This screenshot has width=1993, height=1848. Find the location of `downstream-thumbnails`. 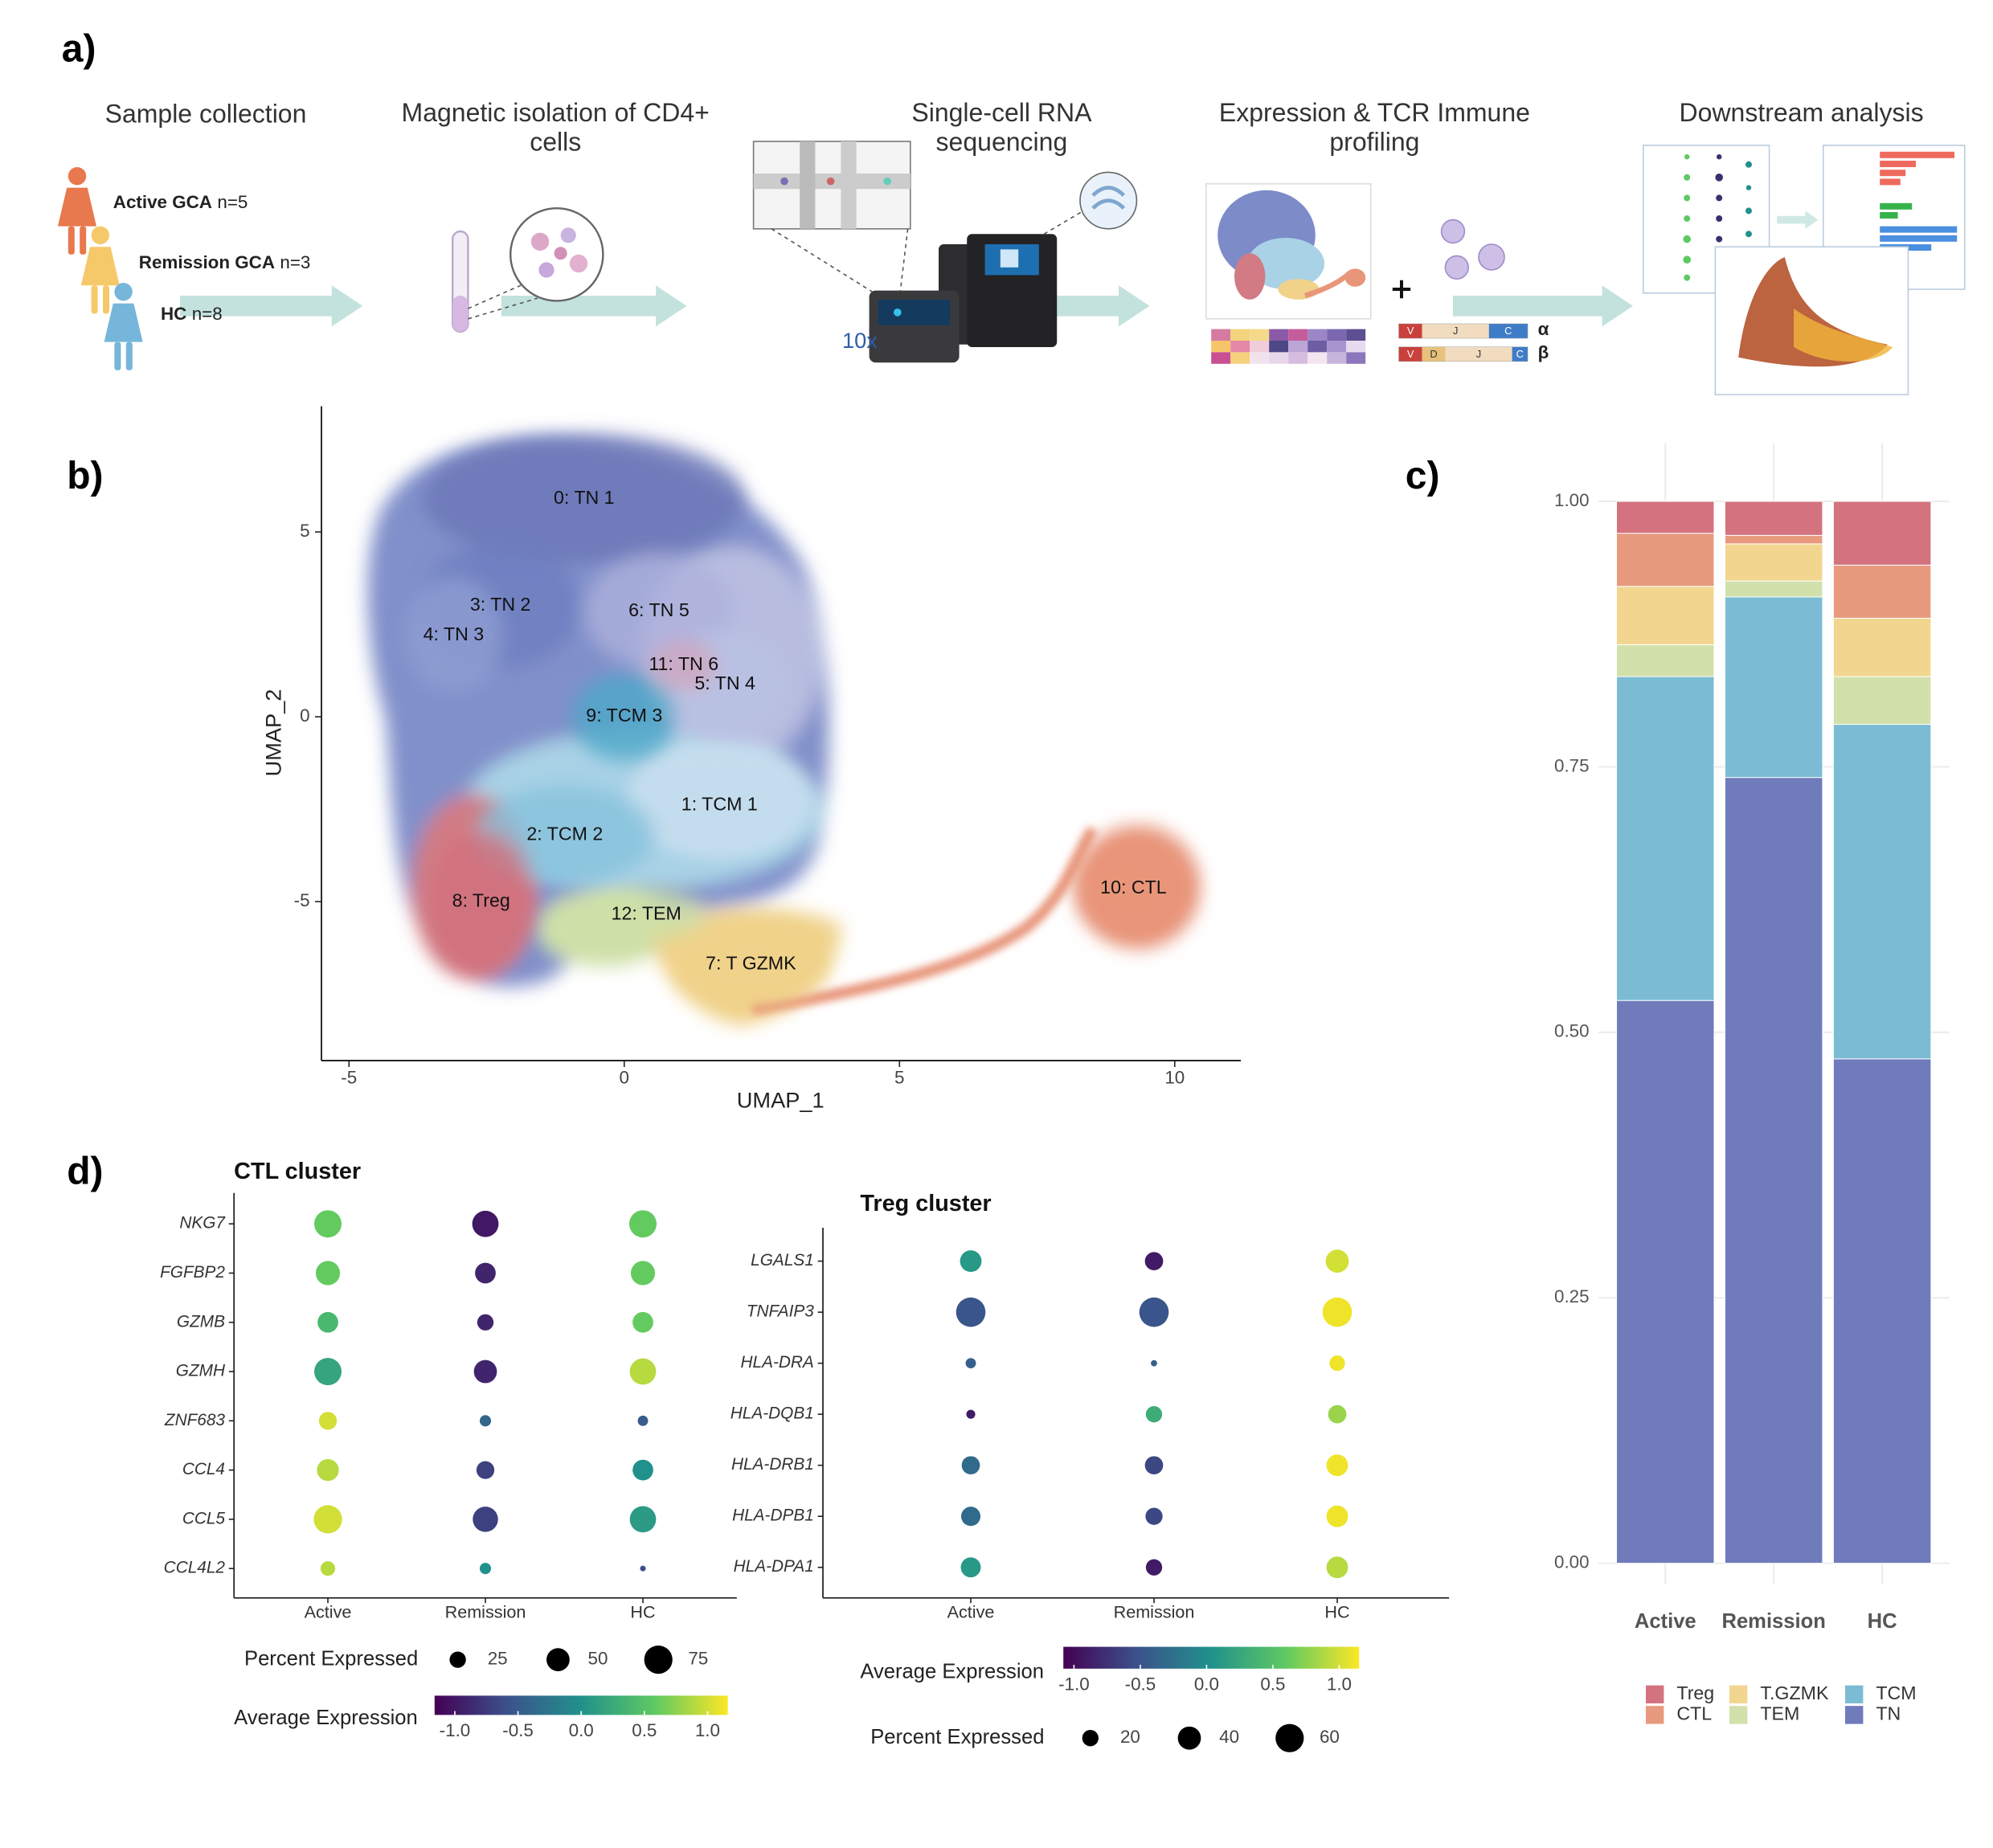

downstream-thumbnails is located at coordinates (1804, 270).